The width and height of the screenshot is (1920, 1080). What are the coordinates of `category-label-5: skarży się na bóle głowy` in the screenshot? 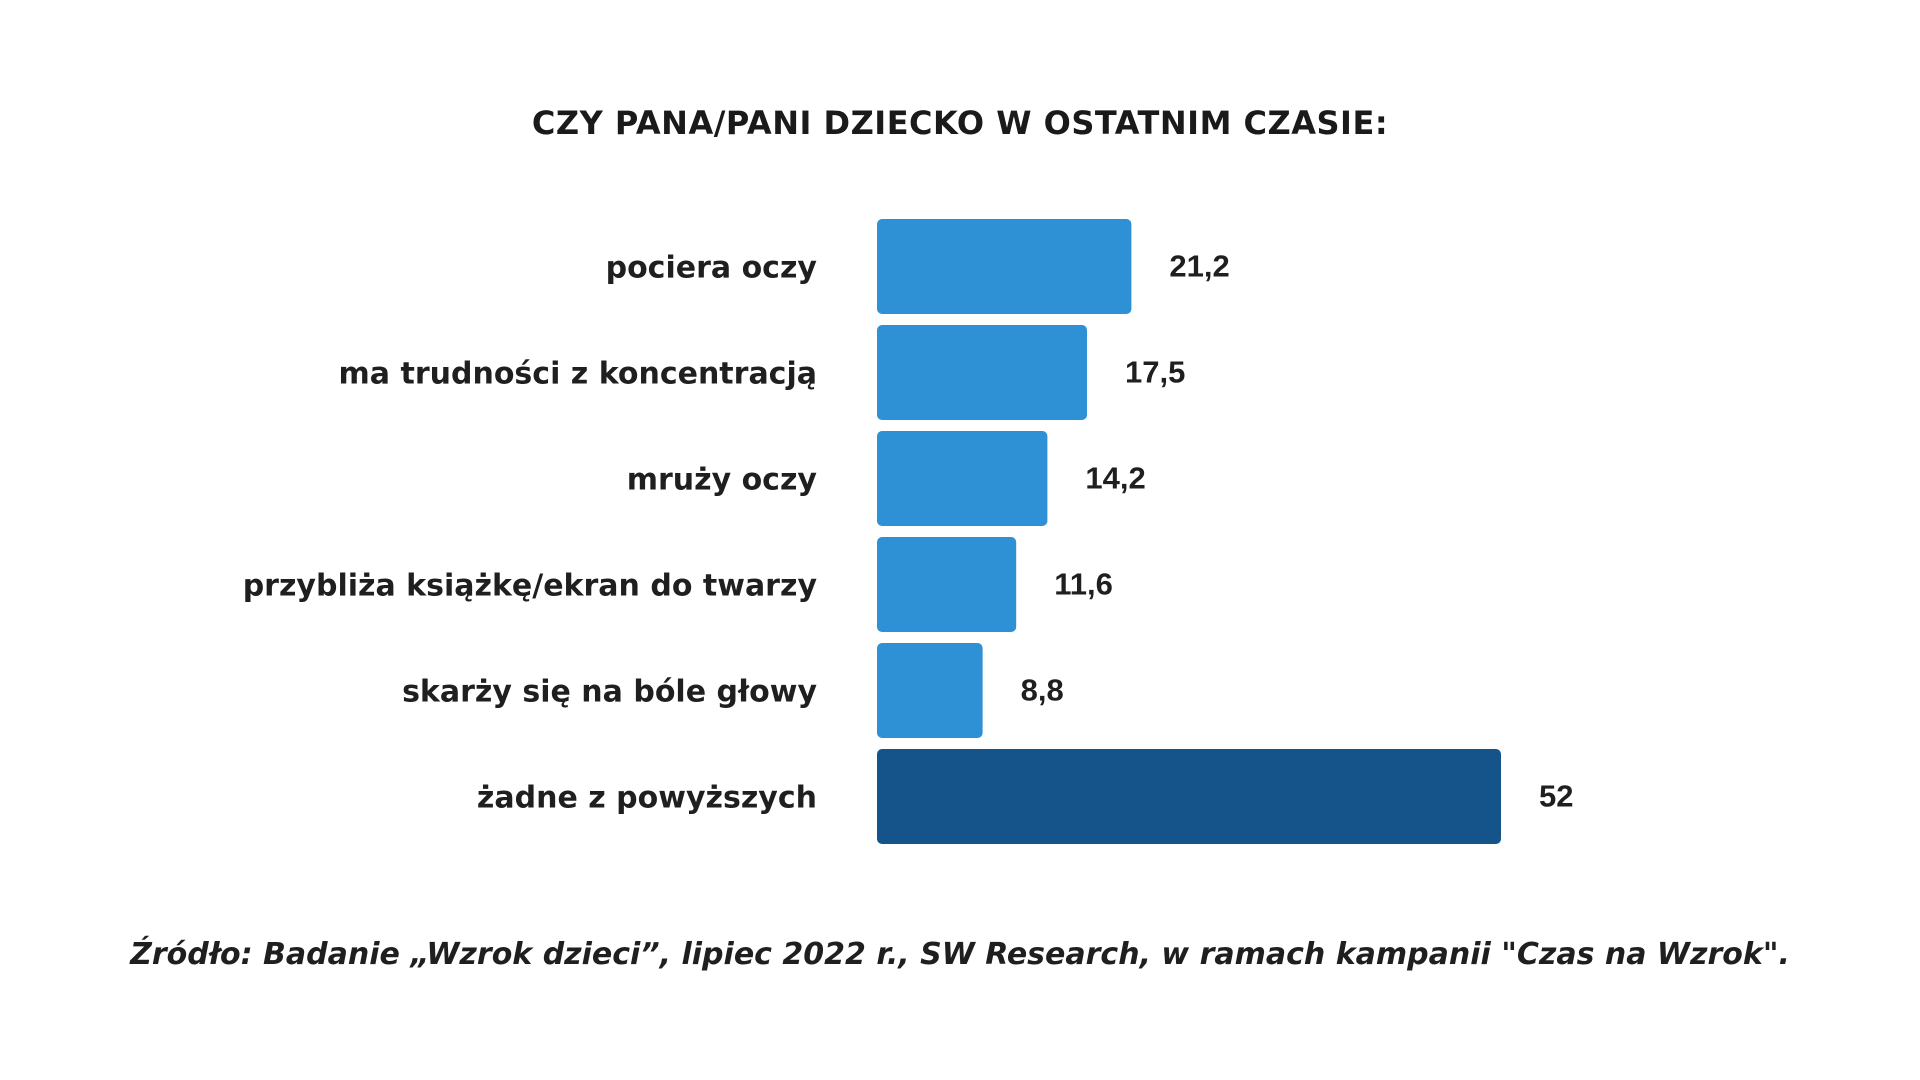 It's located at (609, 692).